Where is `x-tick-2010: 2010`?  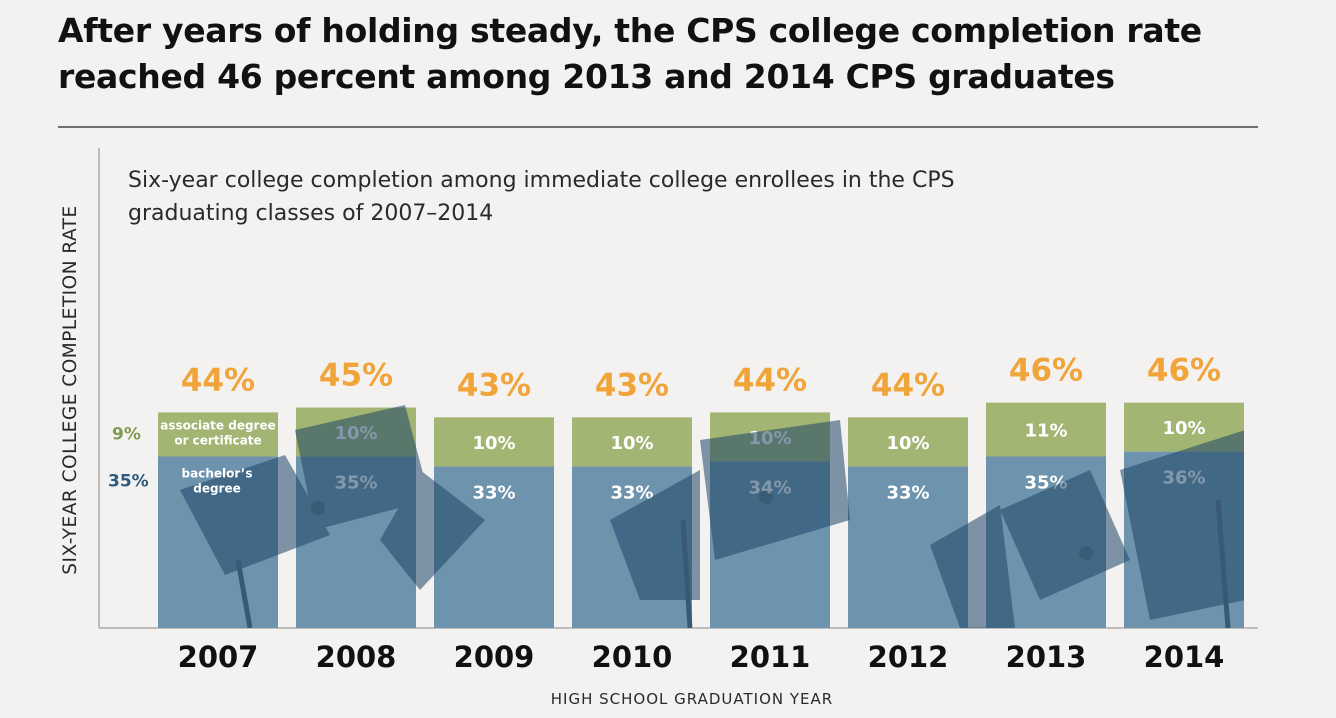
x-tick-2010: 2010 is located at coordinates (632, 657).